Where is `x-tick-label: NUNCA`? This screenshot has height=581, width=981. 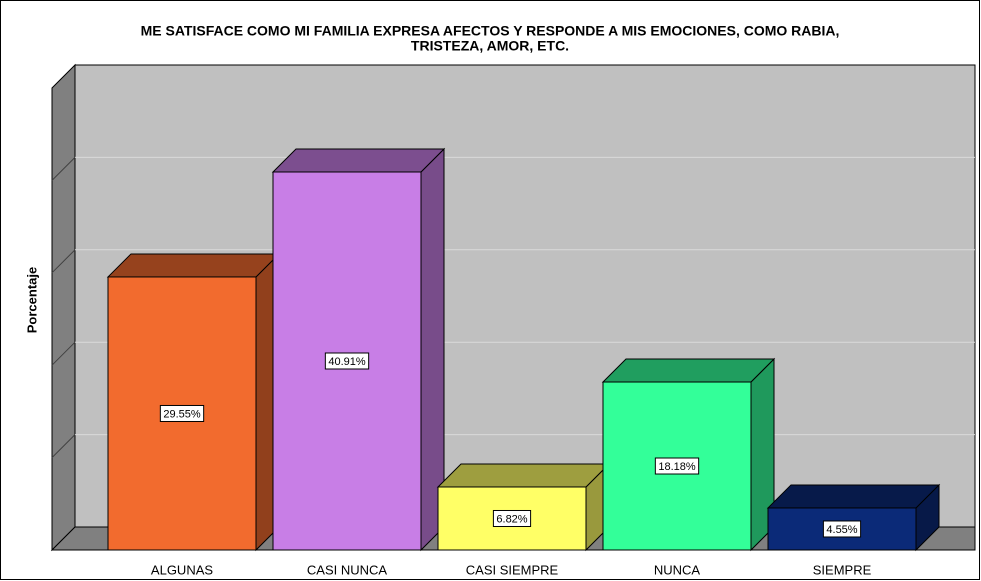
x-tick-label: NUNCA is located at coordinates (677, 569).